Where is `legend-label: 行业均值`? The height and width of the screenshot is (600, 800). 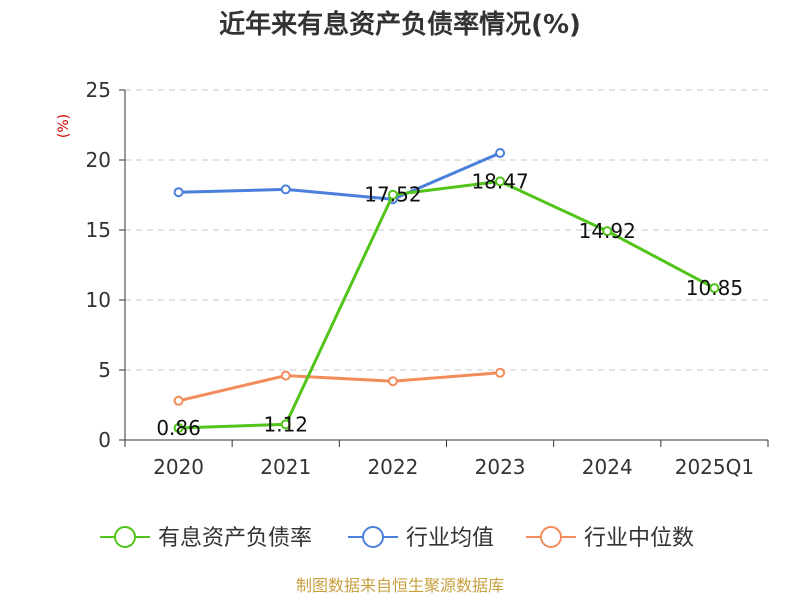
legend-label: 行业均值 is located at coordinates (450, 538).